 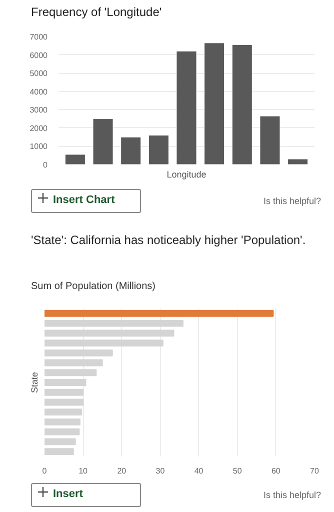 What do you see at coordinates (39, 128) in the screenshot?
I see `y-tick-label: 2000` at bounding box center [39, 128].